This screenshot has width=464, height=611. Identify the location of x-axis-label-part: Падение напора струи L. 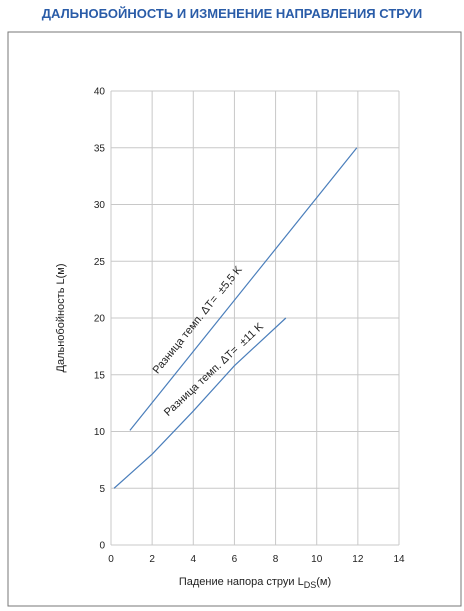
(241, 582).